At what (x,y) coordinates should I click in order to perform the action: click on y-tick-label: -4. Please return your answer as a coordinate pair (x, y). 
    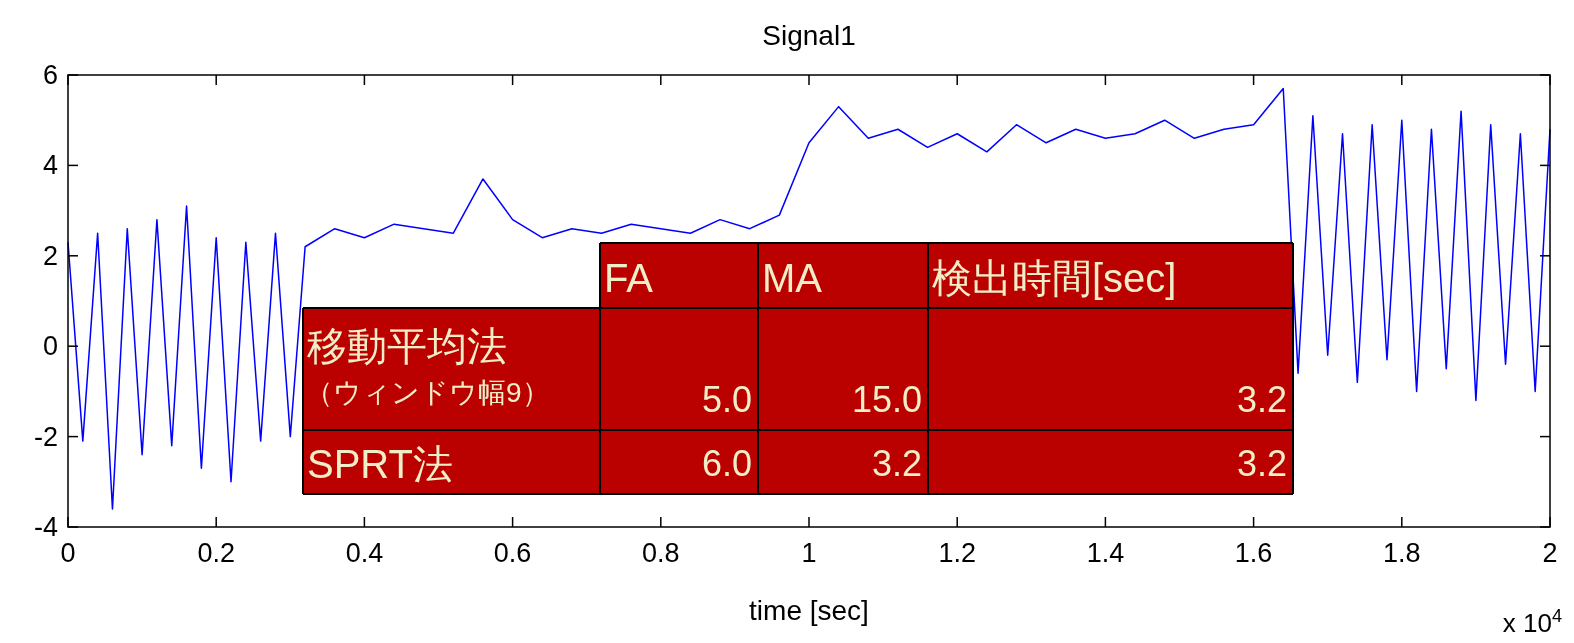
    Looking at the image, I should click on (45, 527).